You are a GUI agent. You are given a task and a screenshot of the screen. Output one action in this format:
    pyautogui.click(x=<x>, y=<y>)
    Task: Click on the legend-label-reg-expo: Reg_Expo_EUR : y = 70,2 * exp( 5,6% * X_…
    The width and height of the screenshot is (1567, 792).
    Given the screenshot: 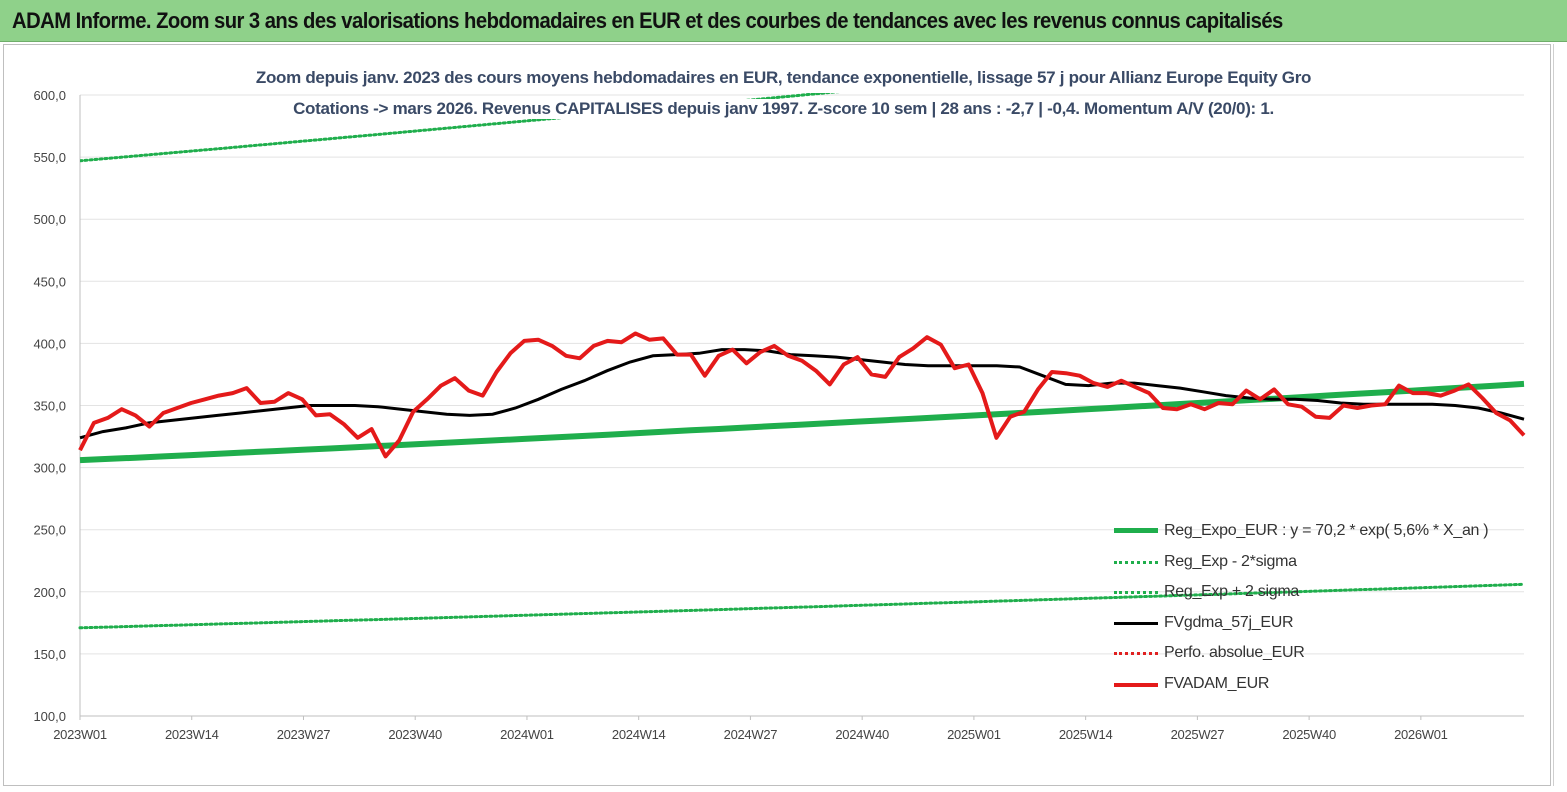 What is the action you would take?
    pyautogui.click(x=1326, y=530)
    